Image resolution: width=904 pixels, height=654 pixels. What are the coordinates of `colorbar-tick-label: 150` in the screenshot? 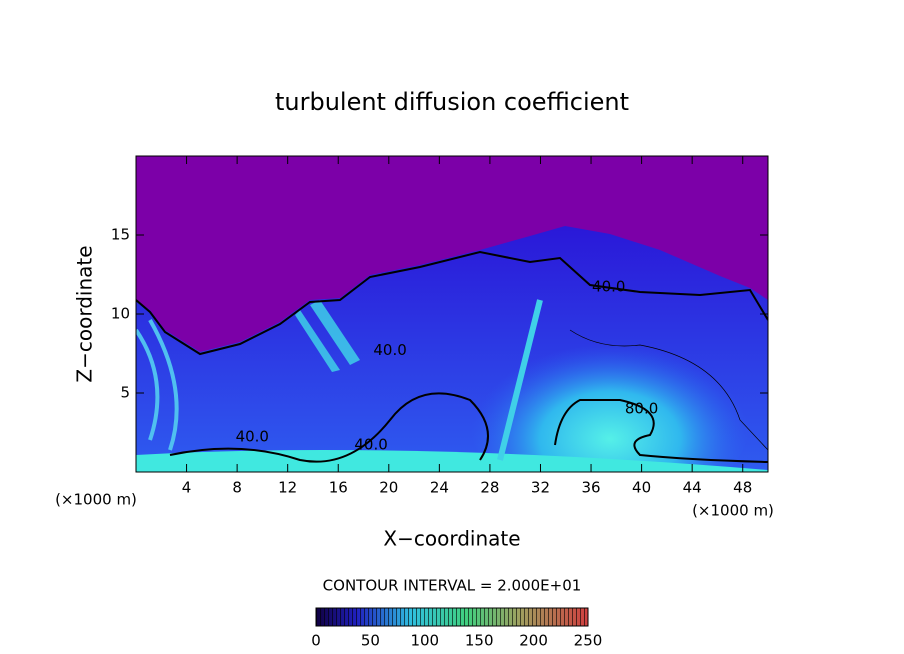 It's located at (479, 641).